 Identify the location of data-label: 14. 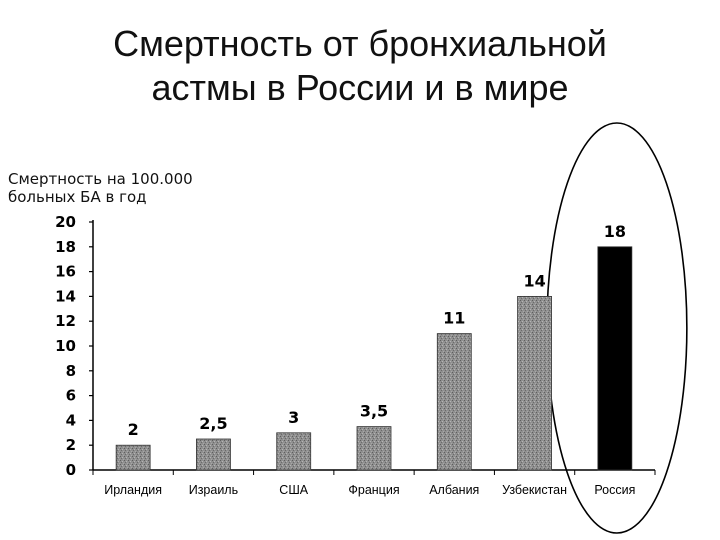
(534, 280).